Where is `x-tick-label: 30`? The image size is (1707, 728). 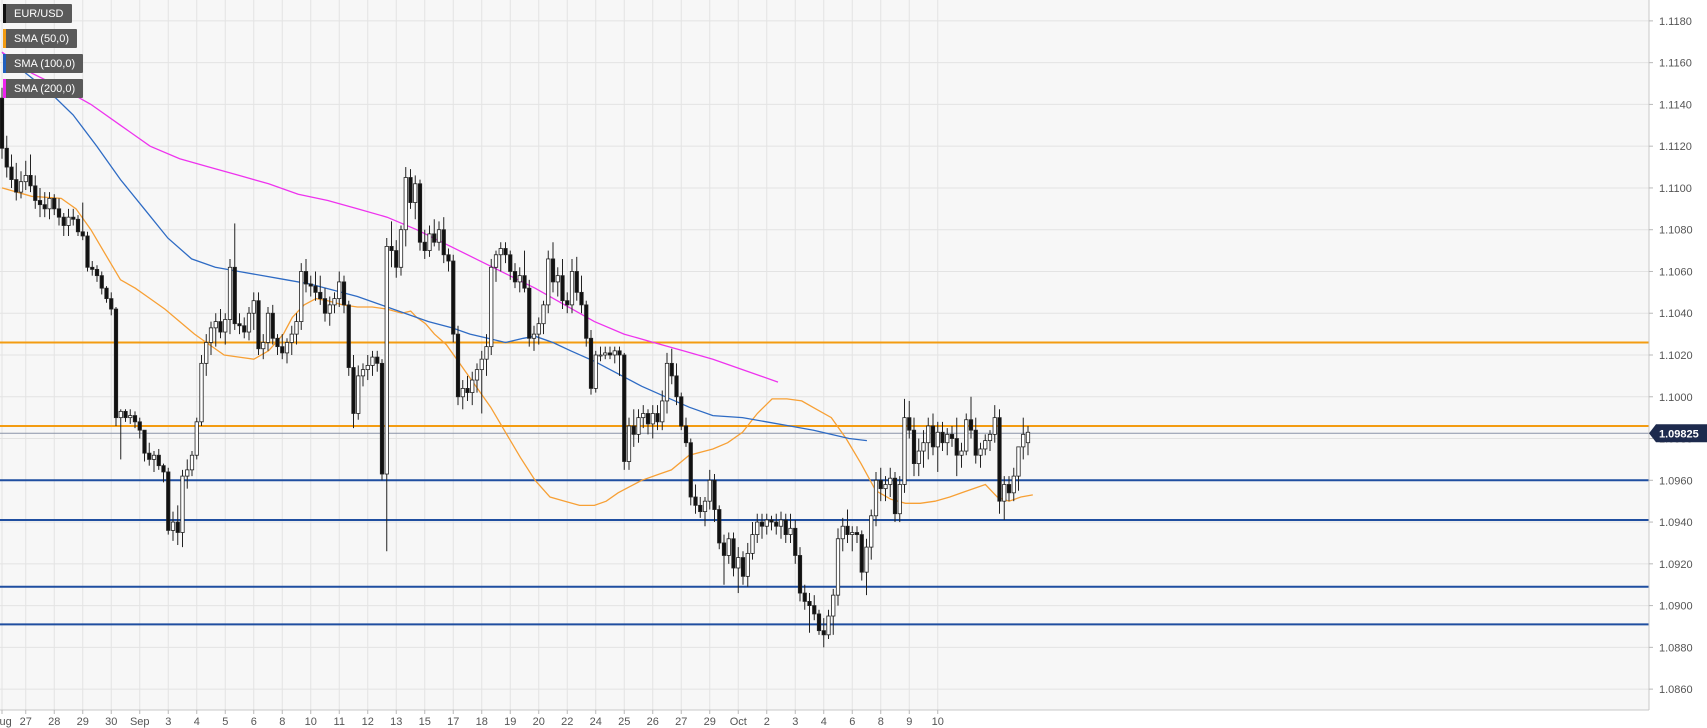
x-tick-label: 30 is located at coordinates (111, 722).